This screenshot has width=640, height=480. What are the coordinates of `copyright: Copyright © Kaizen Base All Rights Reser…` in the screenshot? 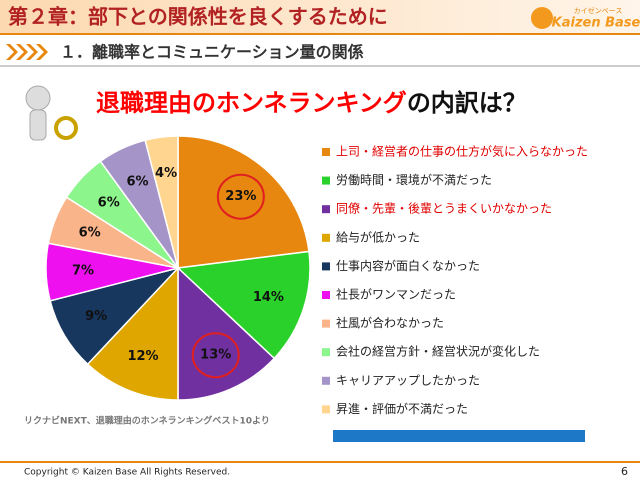 It's located at (127, 473).